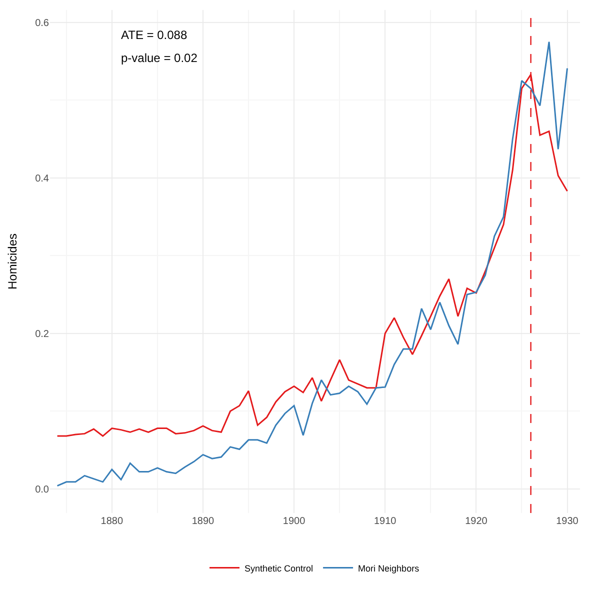 The image size is (592, 592). What do you see at coordinates (42, 178) in the screenshot?
I see `y-tick-label: 0.4` at bounding box center [42, 178].